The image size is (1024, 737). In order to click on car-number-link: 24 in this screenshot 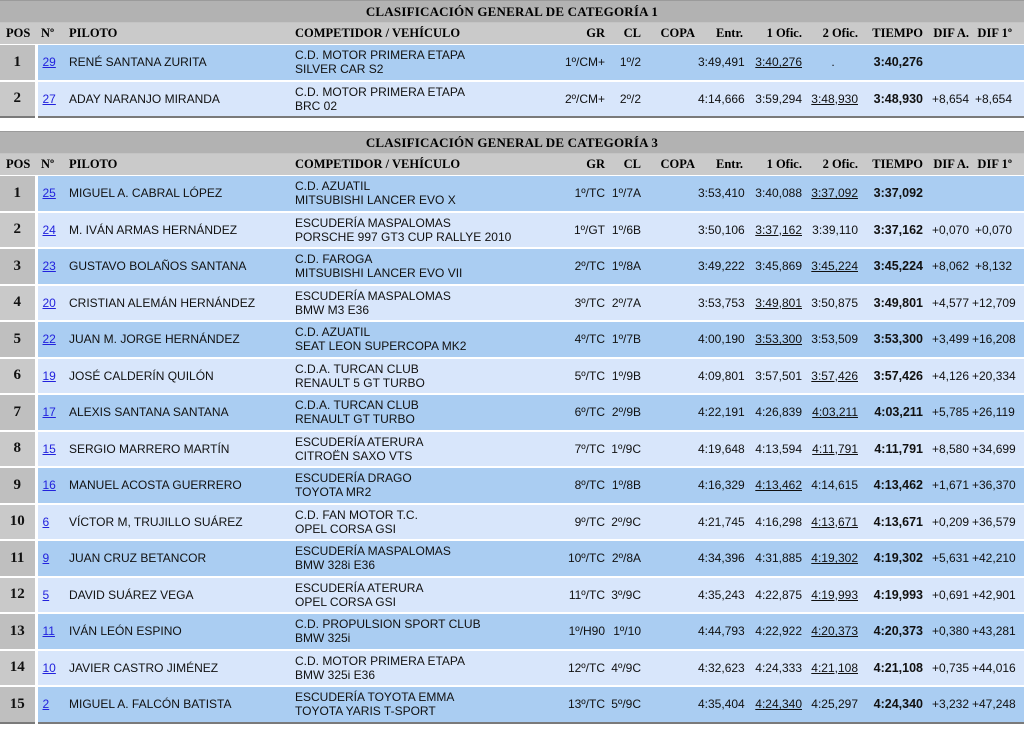, I will do `click(49, 229)`.